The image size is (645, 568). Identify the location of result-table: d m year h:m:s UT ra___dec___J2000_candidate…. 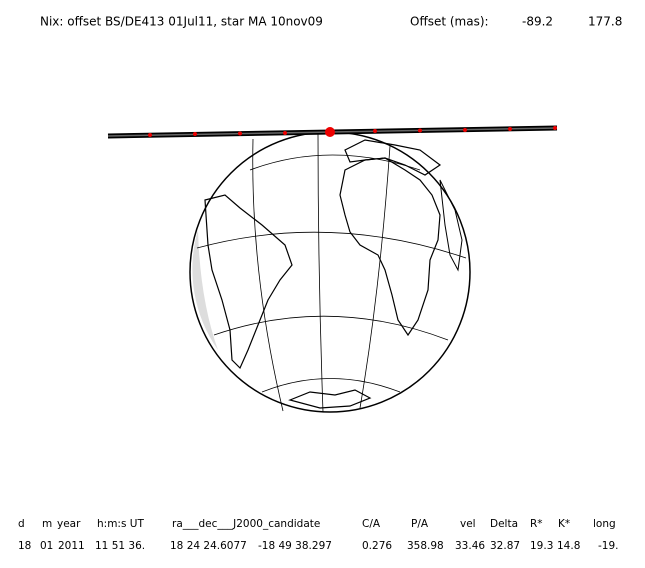
(318, 535).